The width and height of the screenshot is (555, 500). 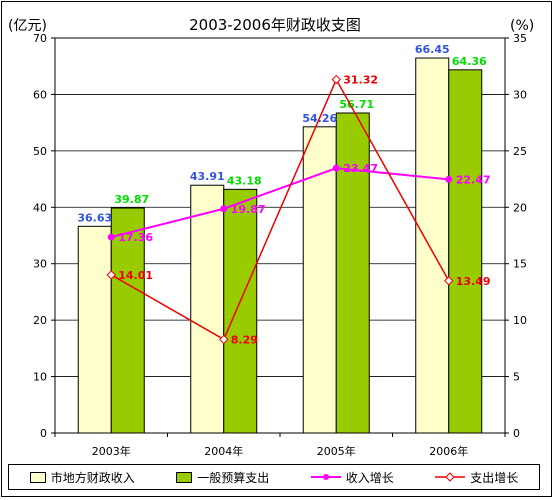 What do you see at coordinates (207, 176) in the screenshot?
I see `bar-data-label: 43.91` at bounding box center [207, 176].